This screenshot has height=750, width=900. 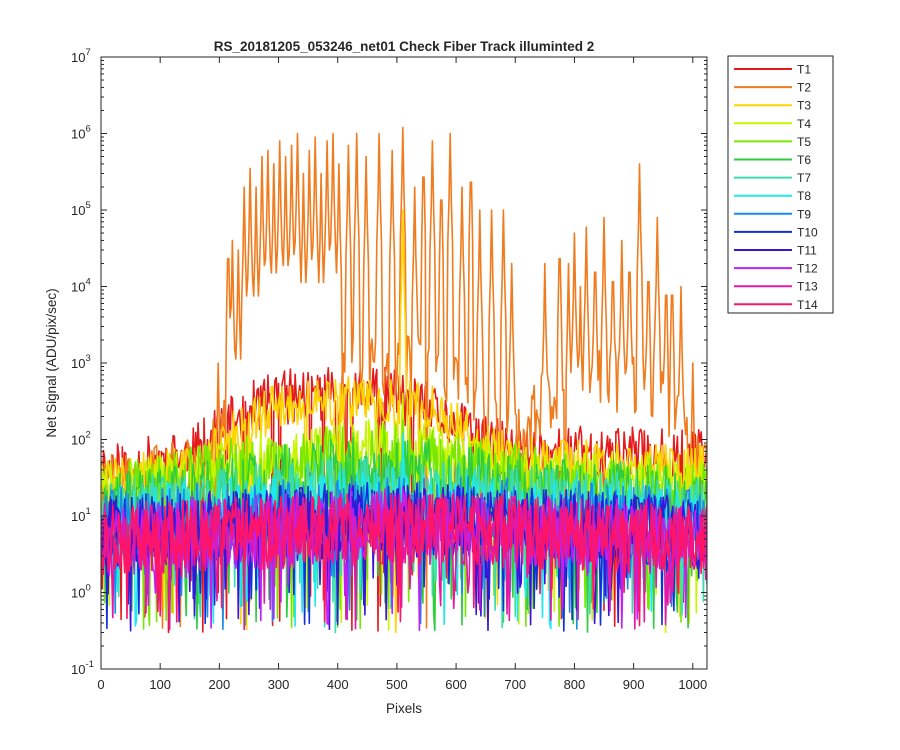 I want to click on x-tick-label: 0, so click(x=100, y=684).